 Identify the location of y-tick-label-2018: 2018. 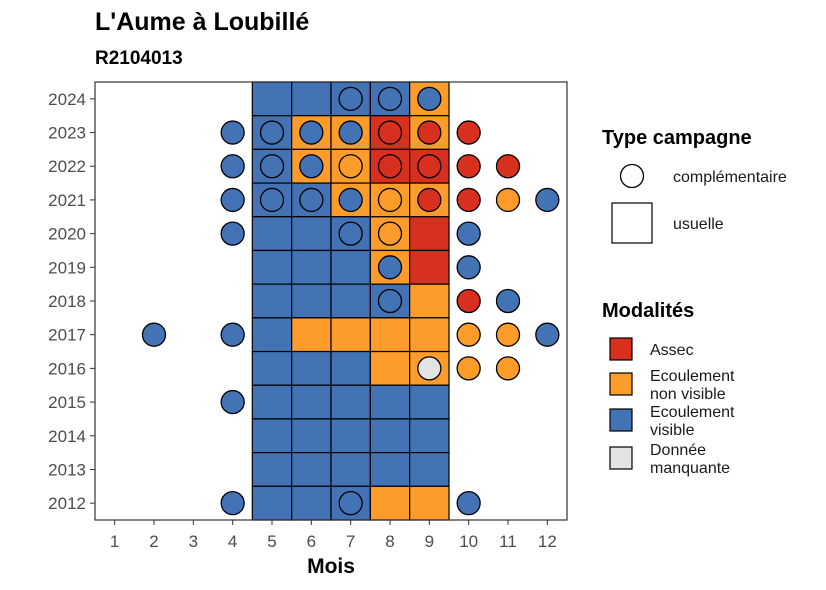
(67, 301).